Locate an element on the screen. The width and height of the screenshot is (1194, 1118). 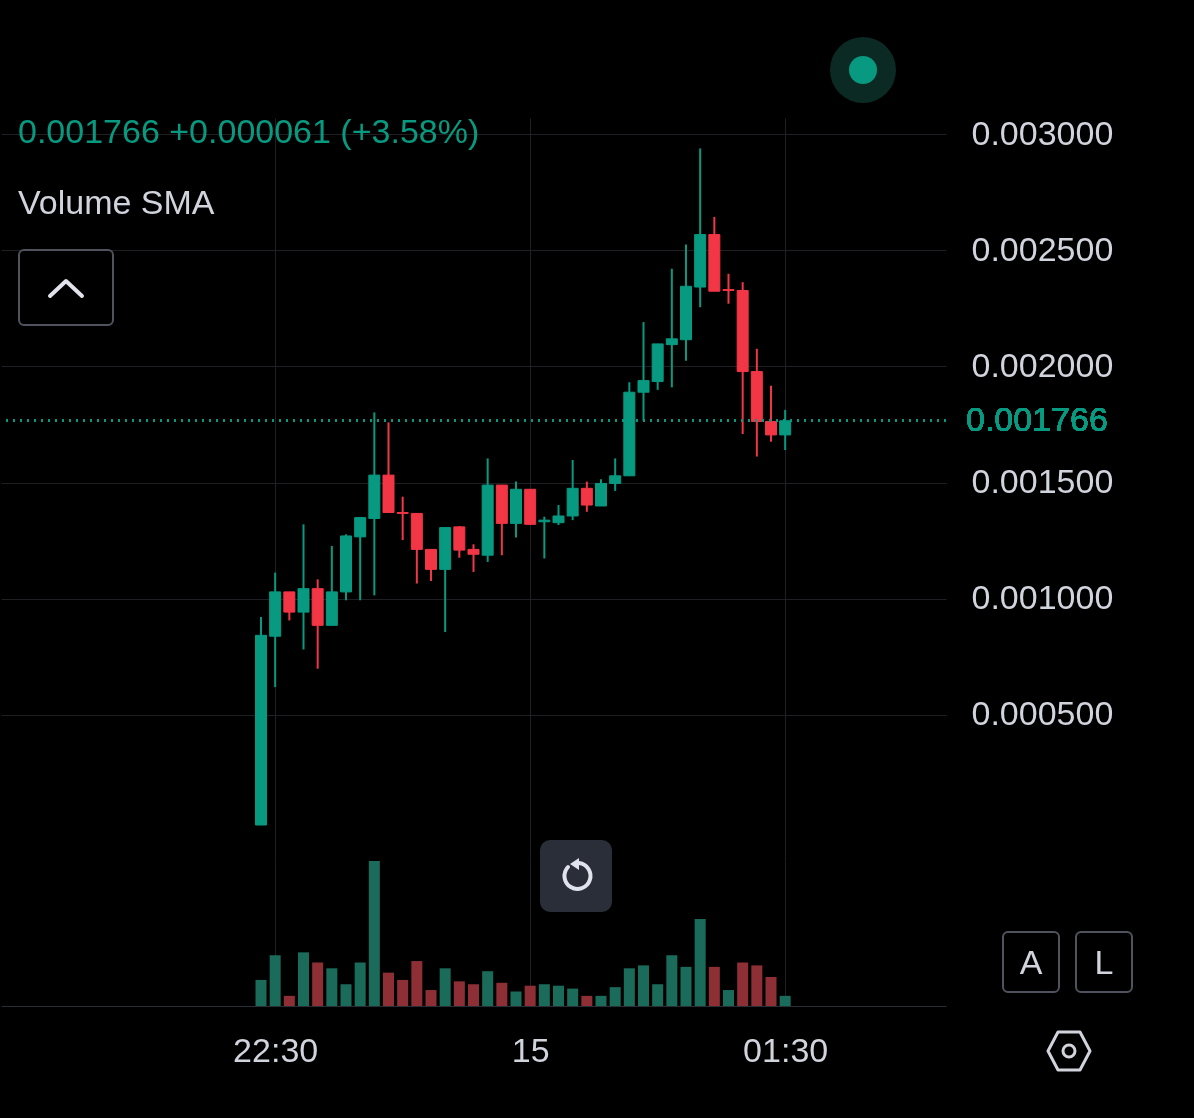
y-tick-label: 0.002000 is located at coordinates (1042, 364).